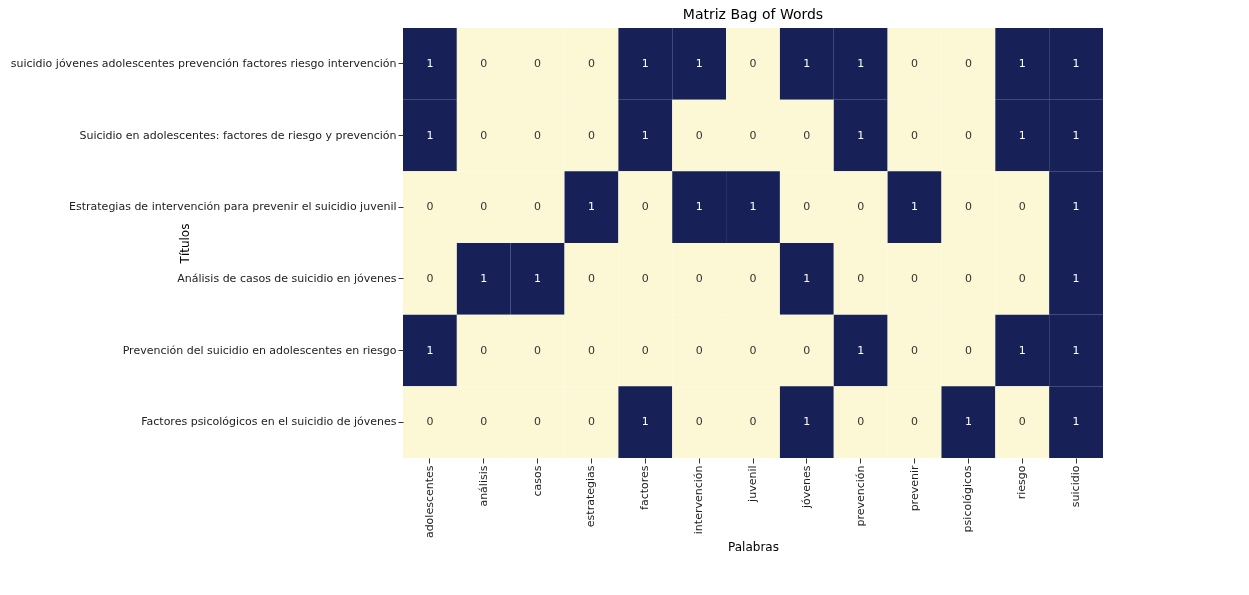 The width and height of the screenshot is (1249, 595). I want to click on x-tick-label: prevención, so click(860, 496).